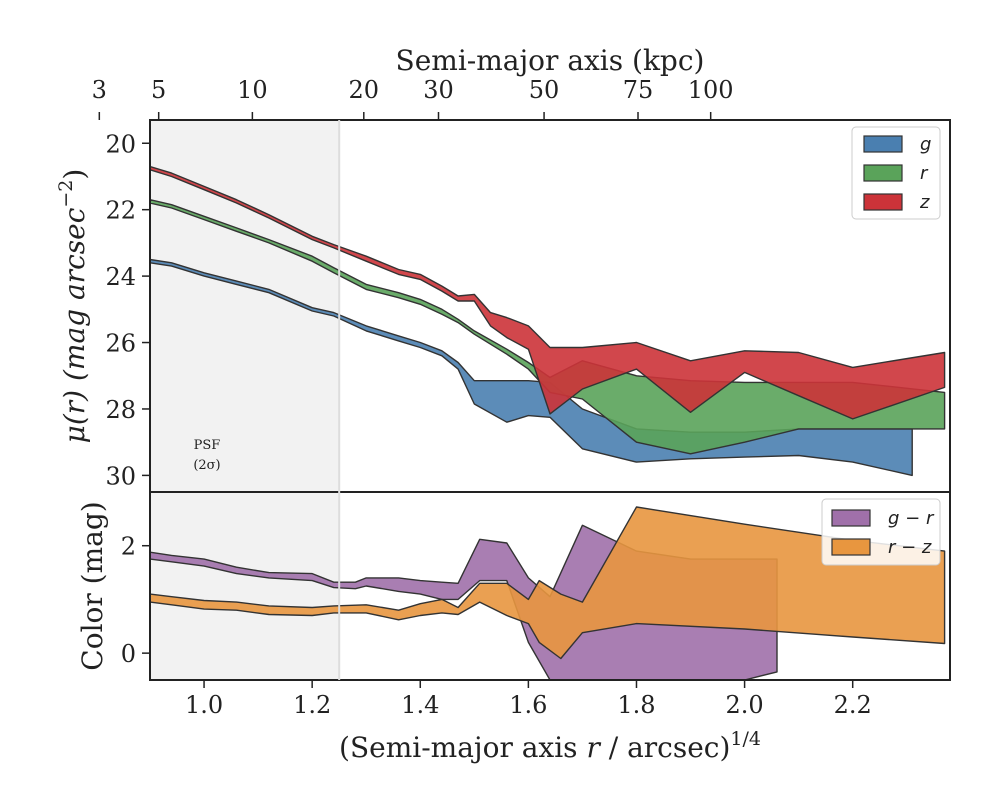  Describe the element at coordinates (420, 705) in the screenshot. I see `bottom-x-tick-label: 1.4` at that location.